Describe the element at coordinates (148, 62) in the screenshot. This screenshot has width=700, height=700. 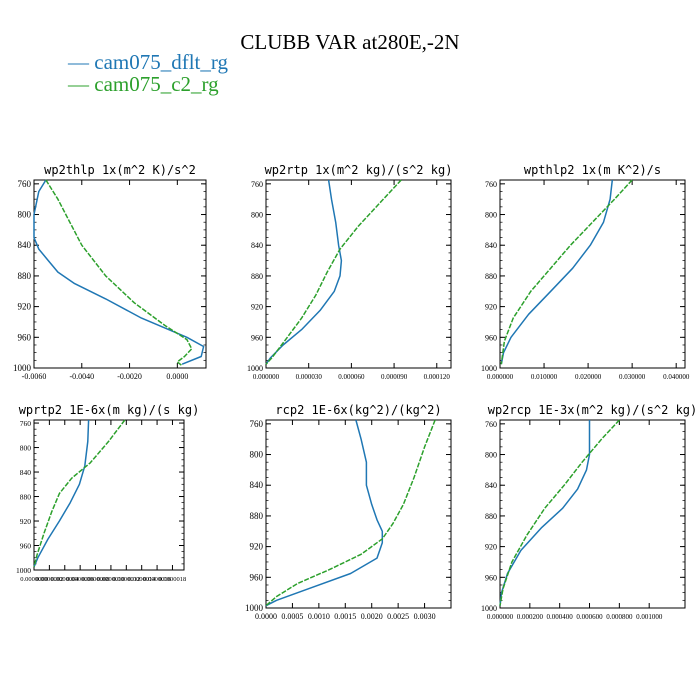
I see `legend-entry-dflt: — cam075_dflt_rg` at that location.